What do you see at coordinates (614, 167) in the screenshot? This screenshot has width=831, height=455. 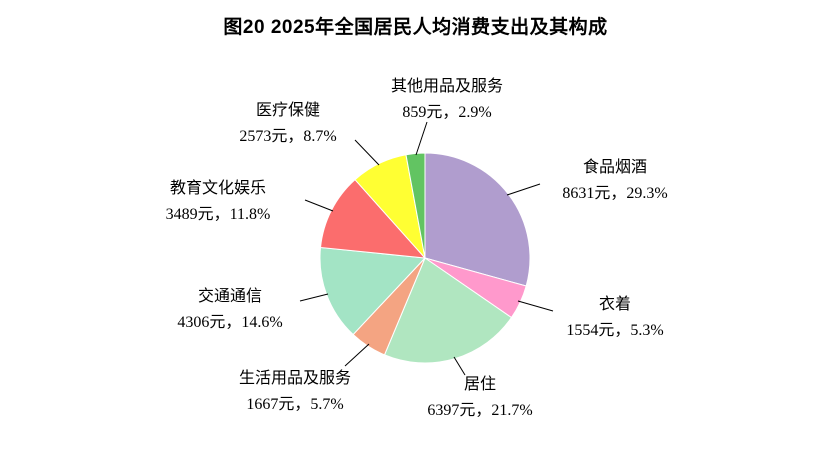 I see `slice-name: 食品烟酒` at bounding box center [614, 167].